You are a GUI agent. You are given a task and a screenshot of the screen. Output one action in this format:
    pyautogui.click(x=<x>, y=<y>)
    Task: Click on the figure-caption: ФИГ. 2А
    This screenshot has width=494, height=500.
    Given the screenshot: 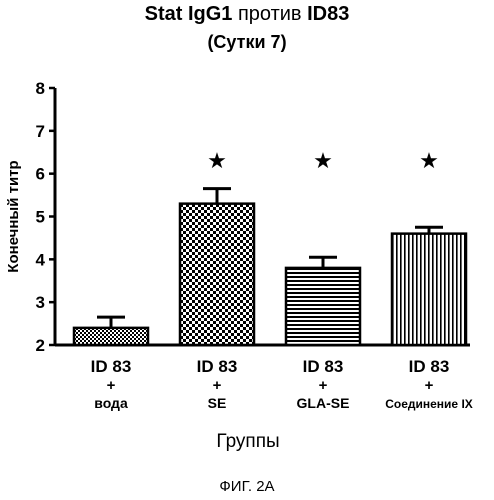 What is the action you would take?
    pyautogui.click(x=247, y=486)
    